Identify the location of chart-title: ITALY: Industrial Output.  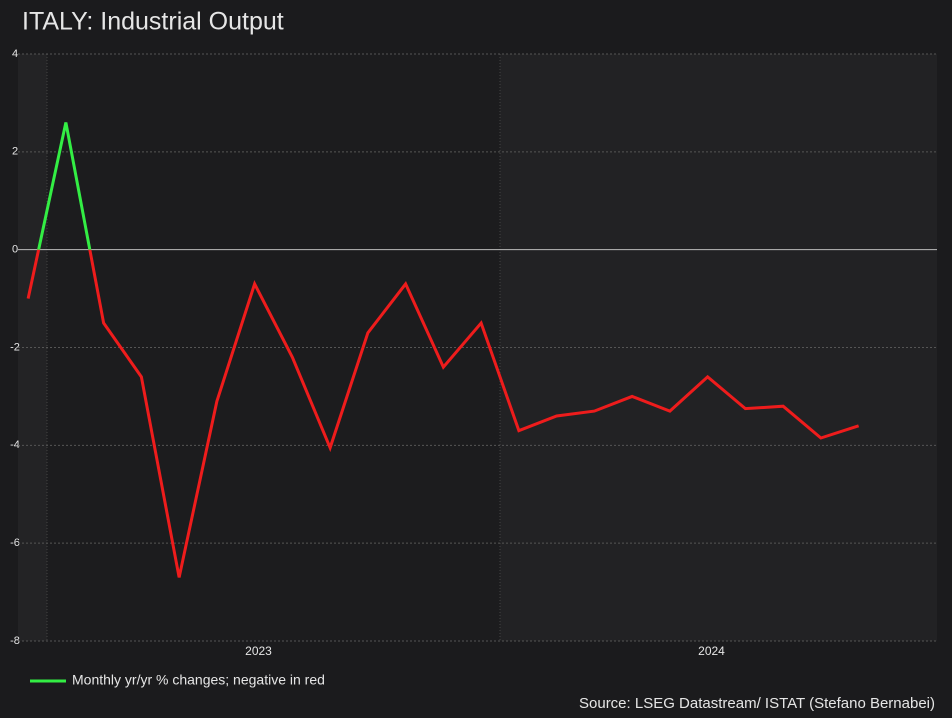
(153, 22).